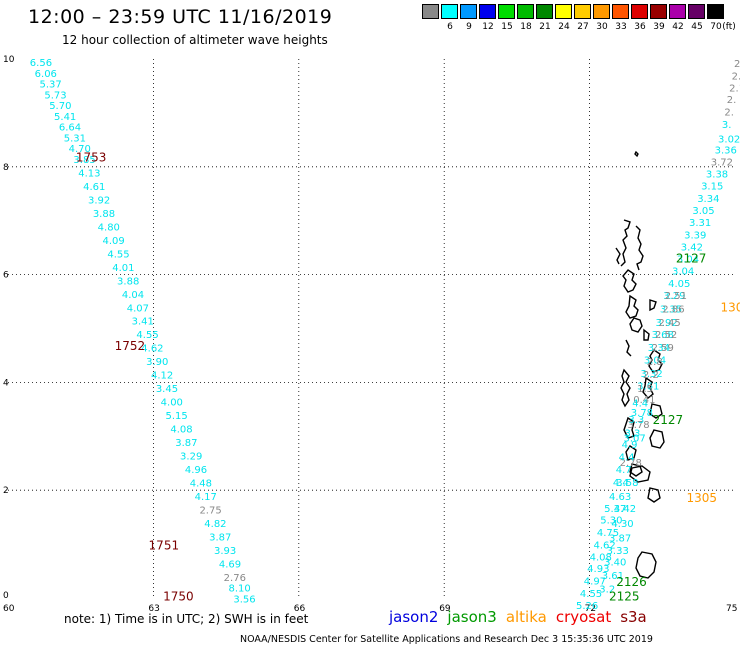  What do you see at coordinates (717, 175) in the screenshot?
I see `wave-height-value: 3.38` at bounding box center [717, 175].